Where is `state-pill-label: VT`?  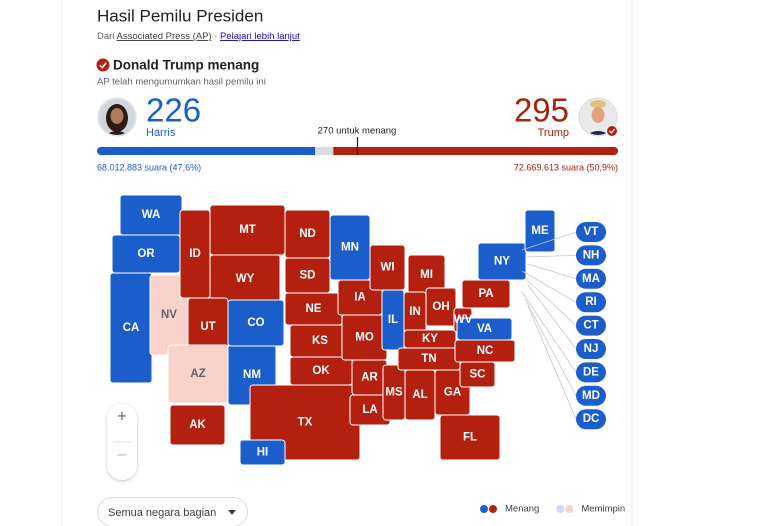
state-pill-label: VT is located at coordinates (591, 232).